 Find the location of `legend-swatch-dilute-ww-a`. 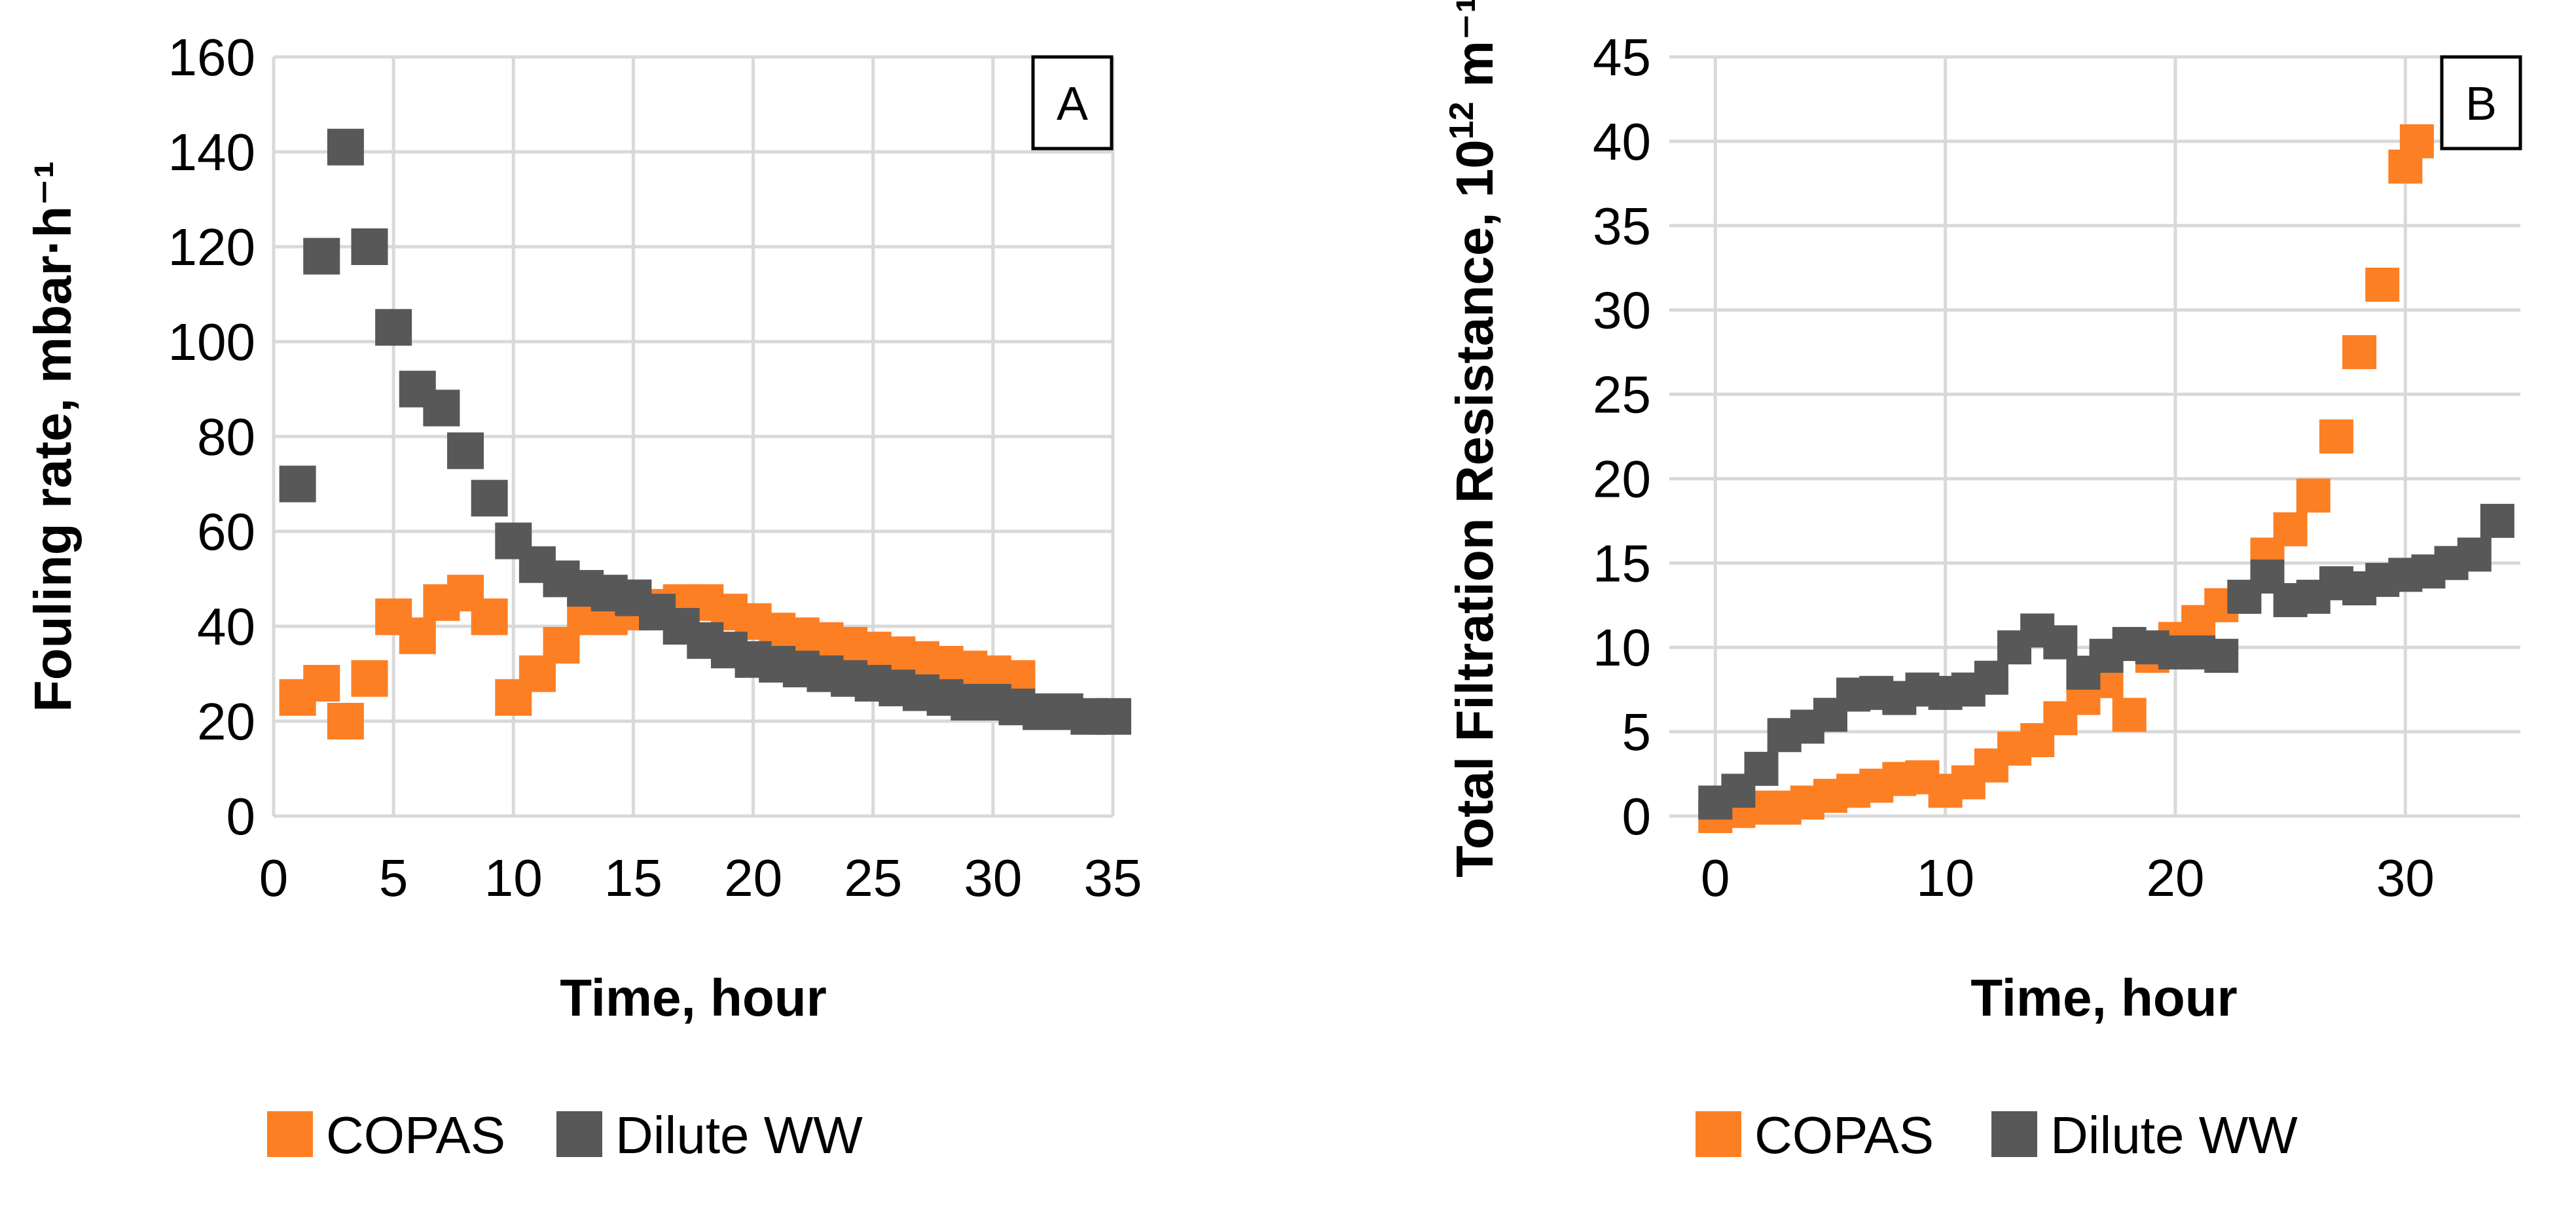

legend-swatch-dilute-ww-a is located at coordinates (579, 1134).